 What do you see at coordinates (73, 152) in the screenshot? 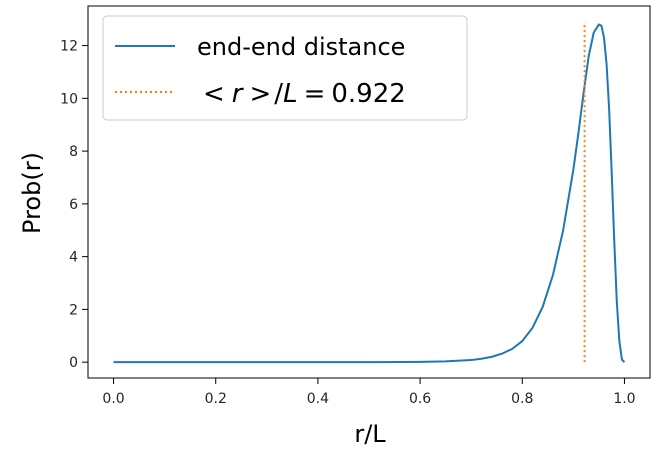
I see `y-tick-label: 8` at bounding box center [73, 152].